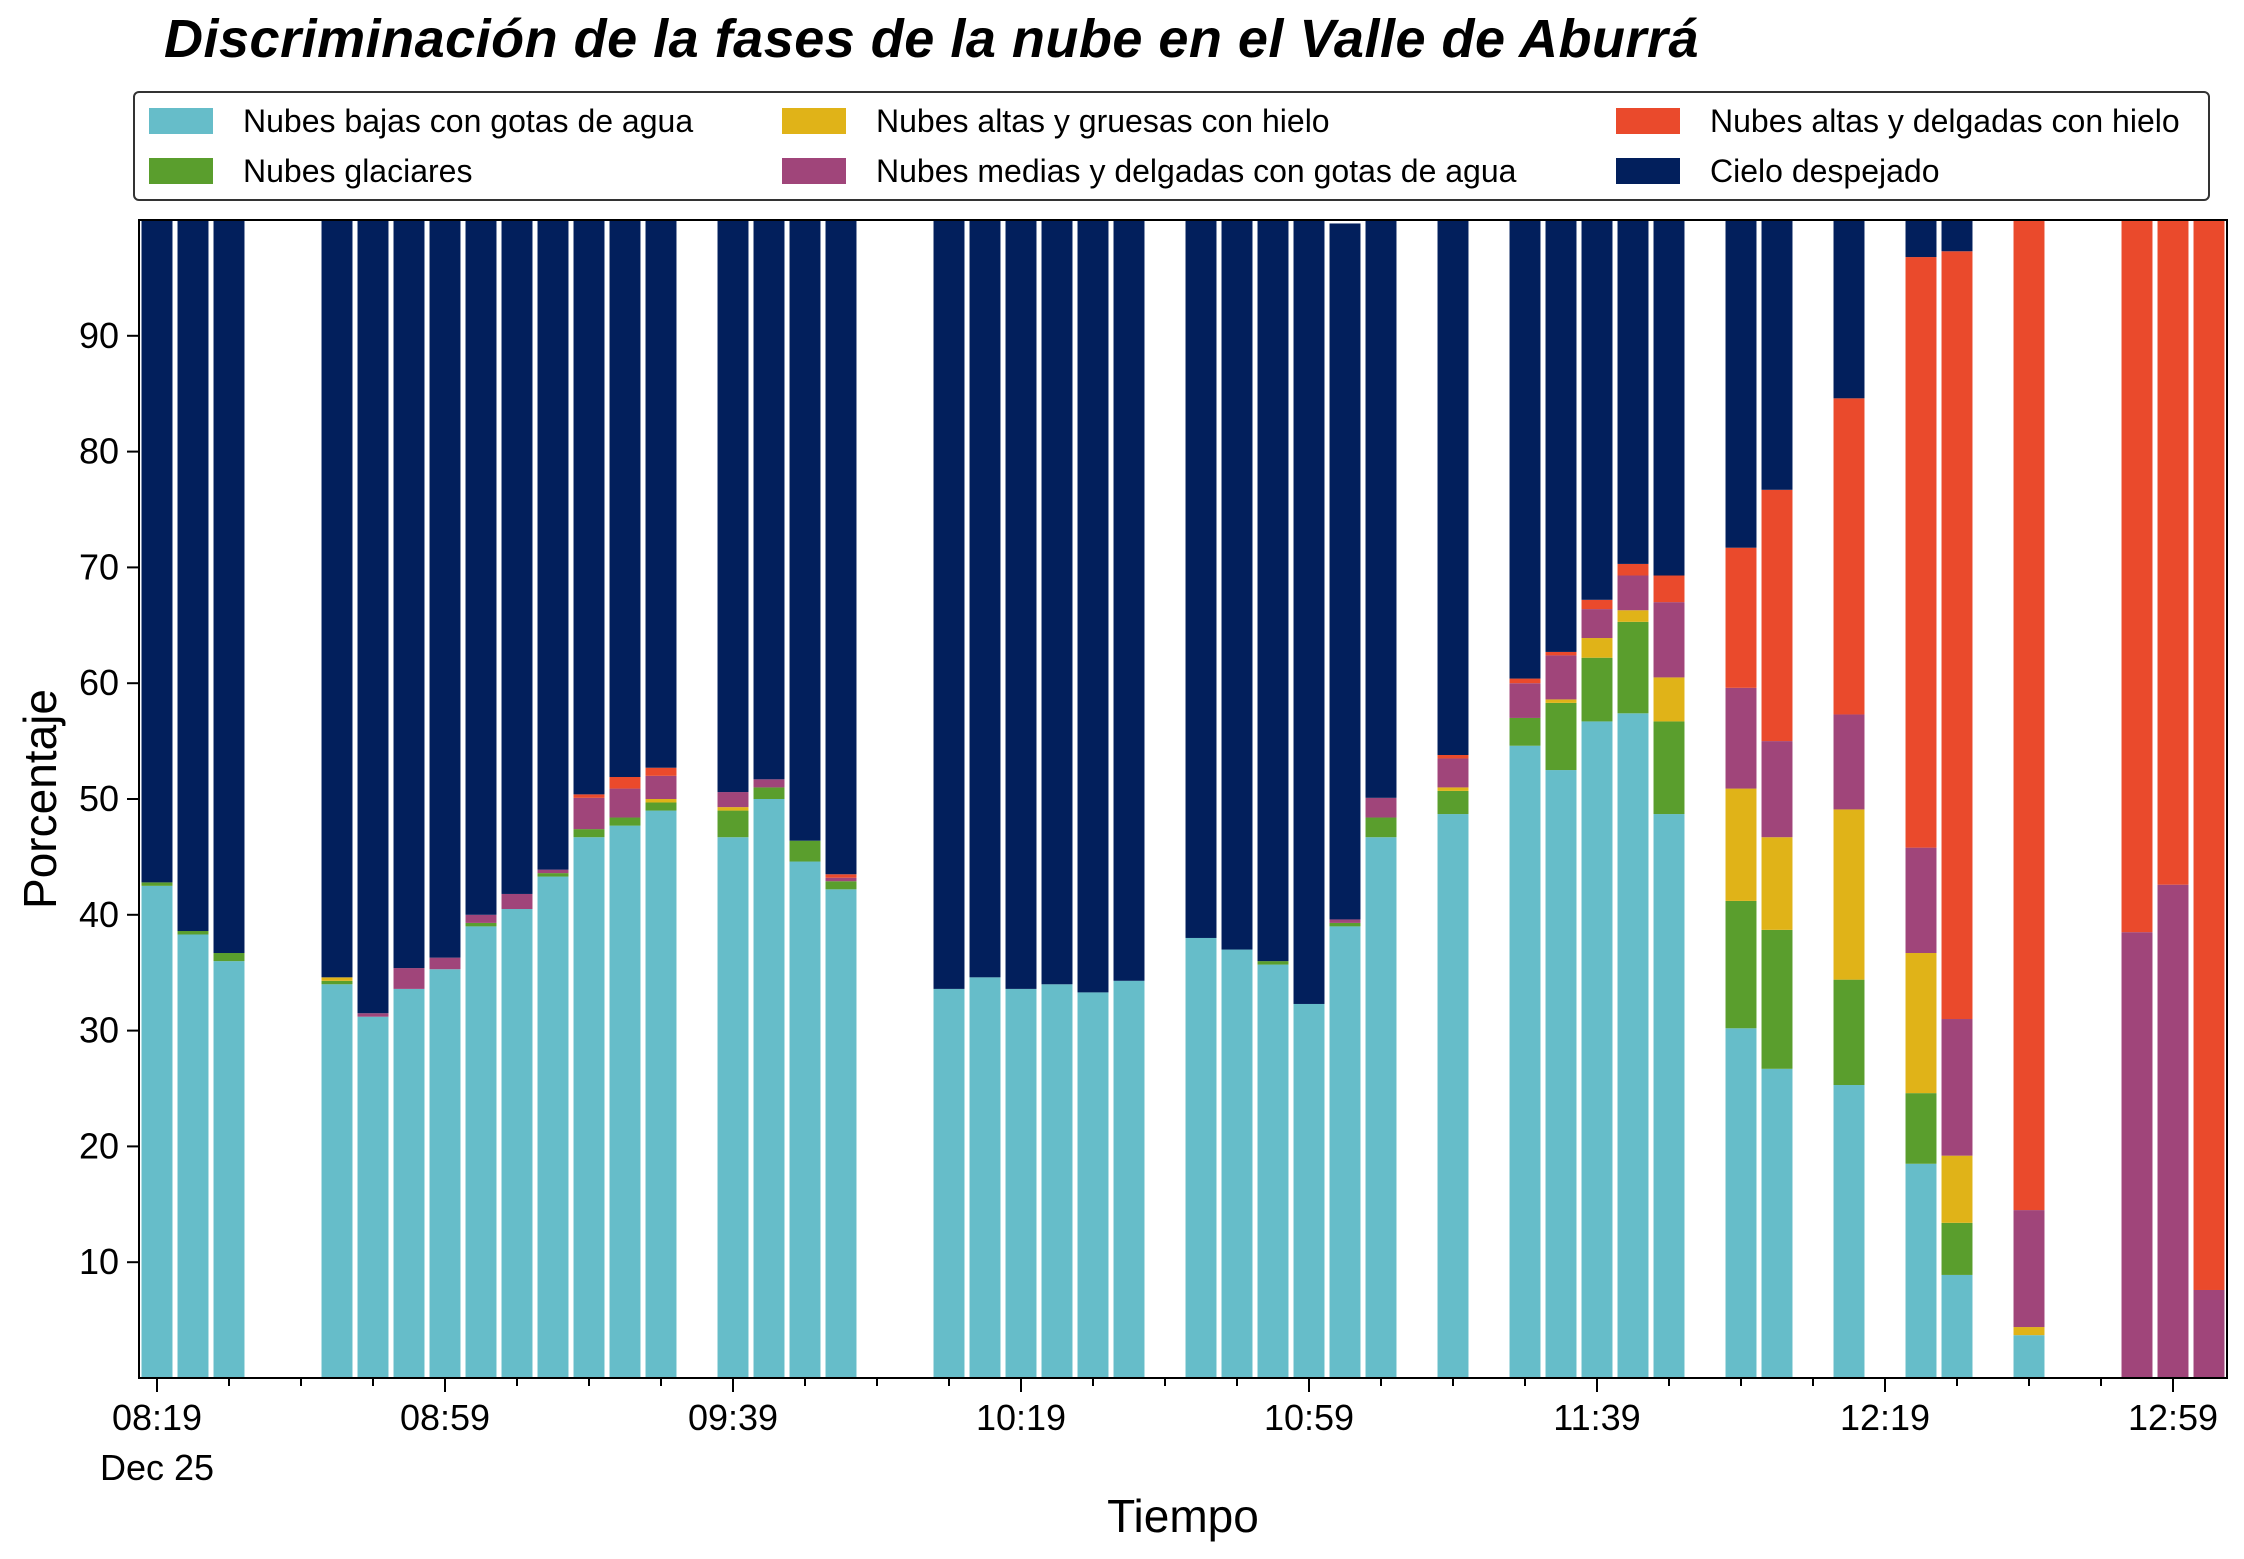  Describe the element at coordinates (157, 1417) in the screenshot. I see `x-tick-label: 08:19` at that location.